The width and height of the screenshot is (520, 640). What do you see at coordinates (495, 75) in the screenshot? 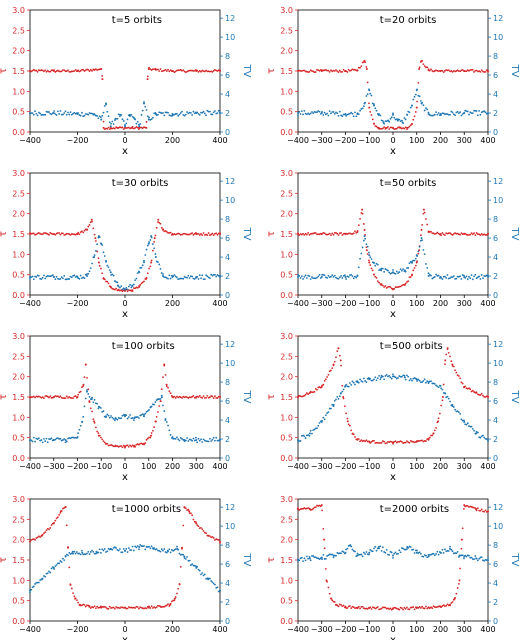
I see `right-y-tick-label: 6` at bounding box center [495, 75].